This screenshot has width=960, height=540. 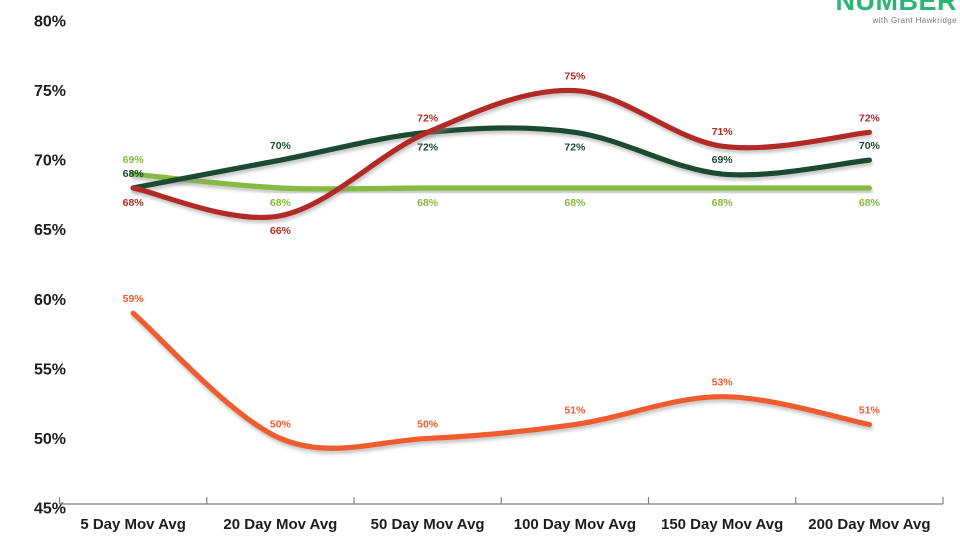 I want to click on y-axis-labels: 45% 50% 55% 60% 65% 70% 75% 80%, so click(x=50, y=266).